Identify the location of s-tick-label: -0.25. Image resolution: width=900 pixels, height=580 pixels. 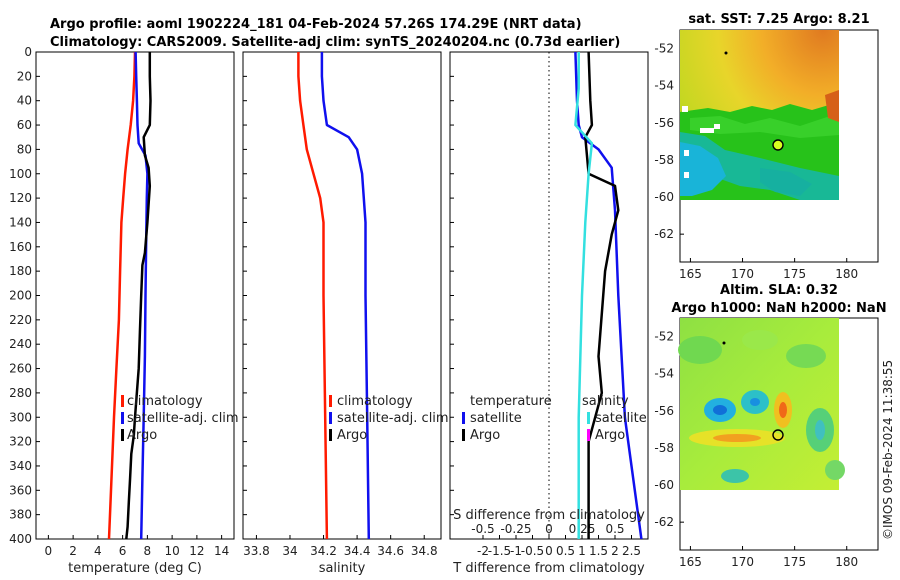
(515, 529).